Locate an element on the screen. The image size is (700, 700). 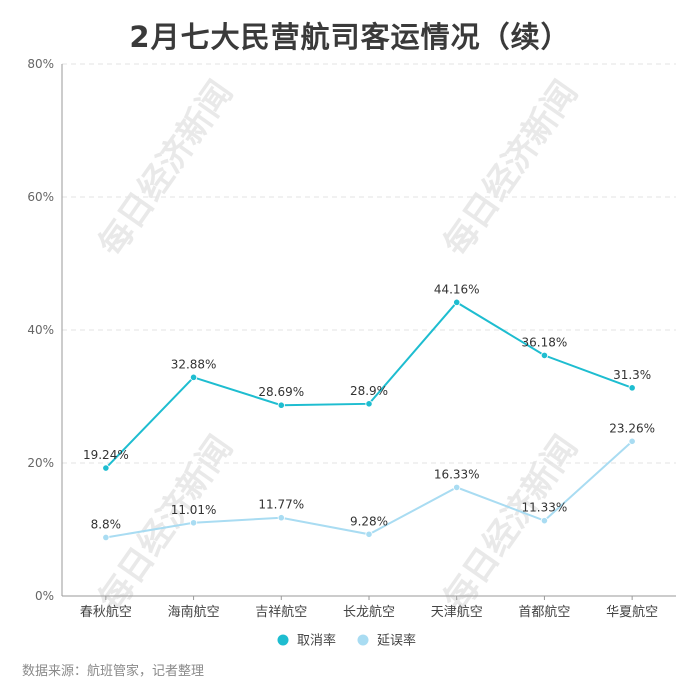
data-label: 32.88% is located at coordinates (194, 364).